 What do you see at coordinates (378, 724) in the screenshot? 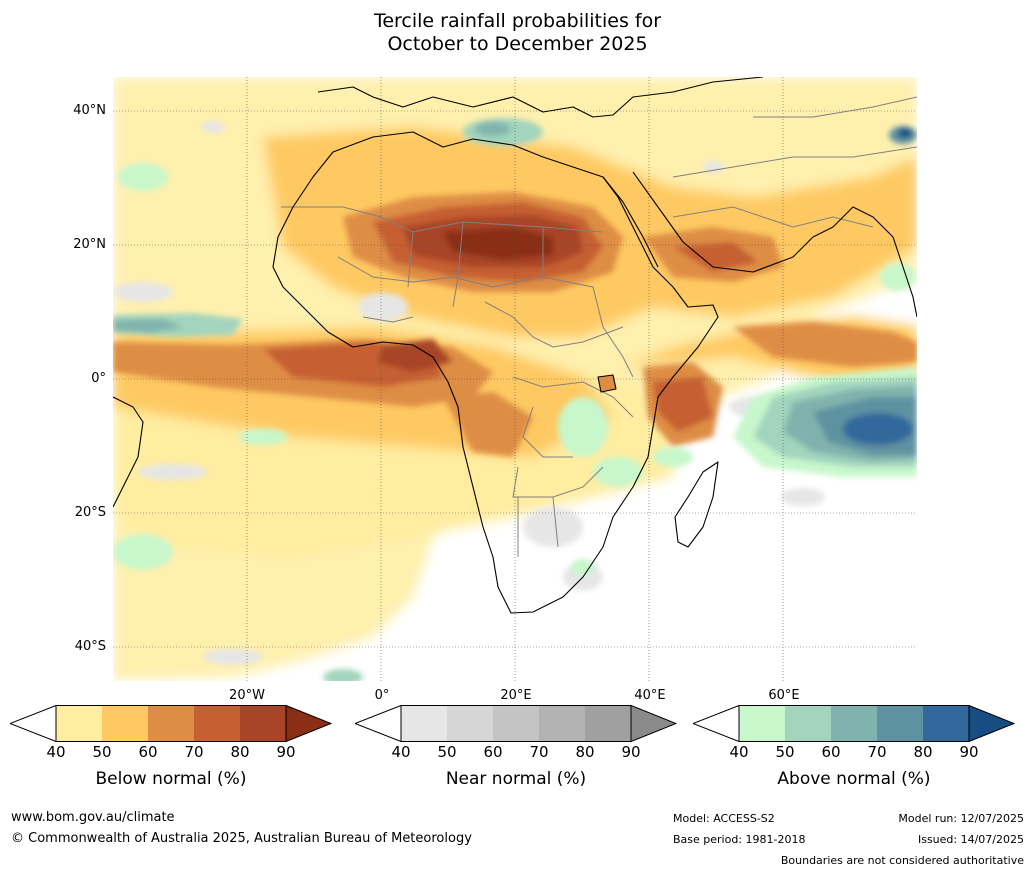
I see `colorbar-near-normal-extend-low` at bounding box center [378, 724].